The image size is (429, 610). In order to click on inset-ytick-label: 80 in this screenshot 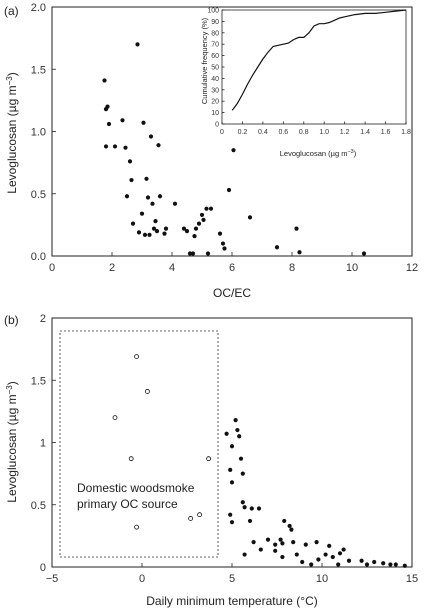, I will do `click(215, 33)`.